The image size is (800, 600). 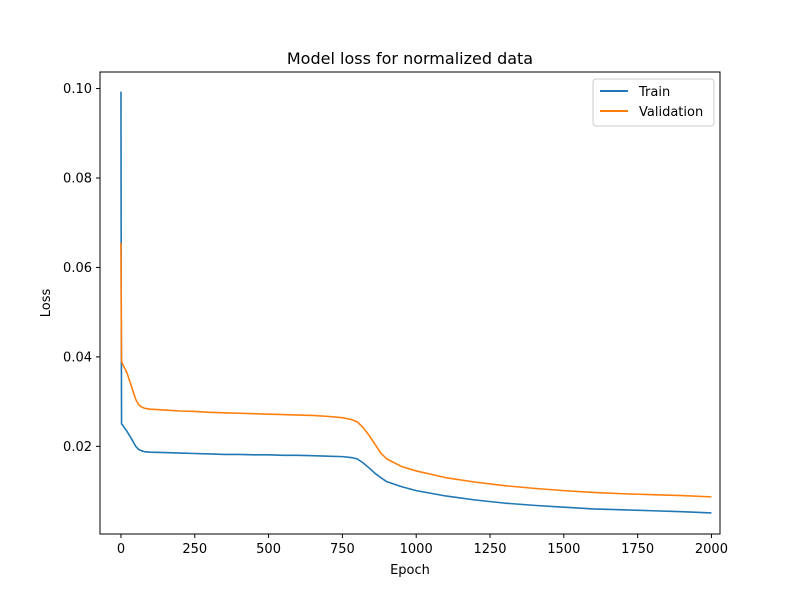 What do you see at coordinates (194, 549) in the screenshot?
I see `x-tick-label: 250` at bounding box center [194, 549].